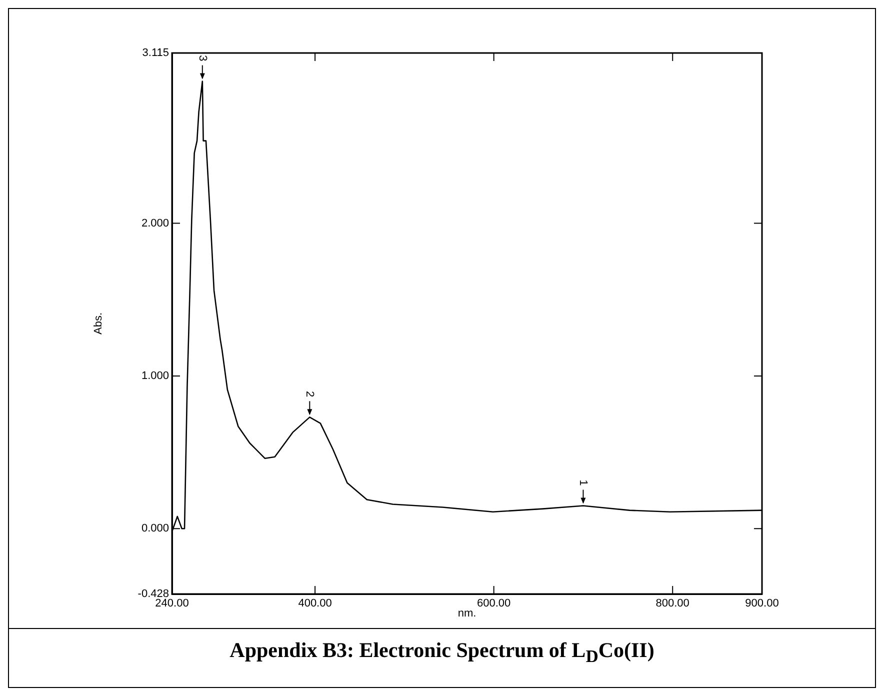 The image size is (886, 697). I want to click on annotation: 2, so click(310, 394).